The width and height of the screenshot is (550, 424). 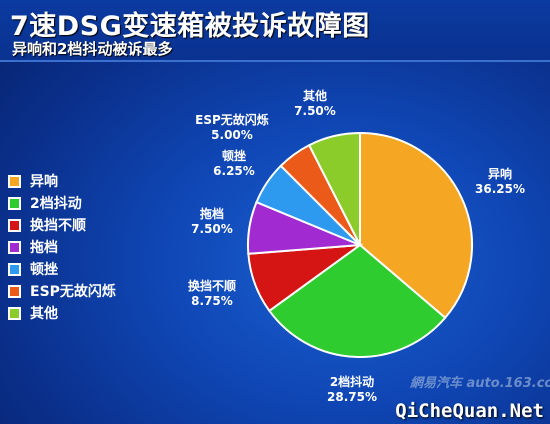 I want to click on legend-label: ESP无故闪烁, so click(x=73, y=292).